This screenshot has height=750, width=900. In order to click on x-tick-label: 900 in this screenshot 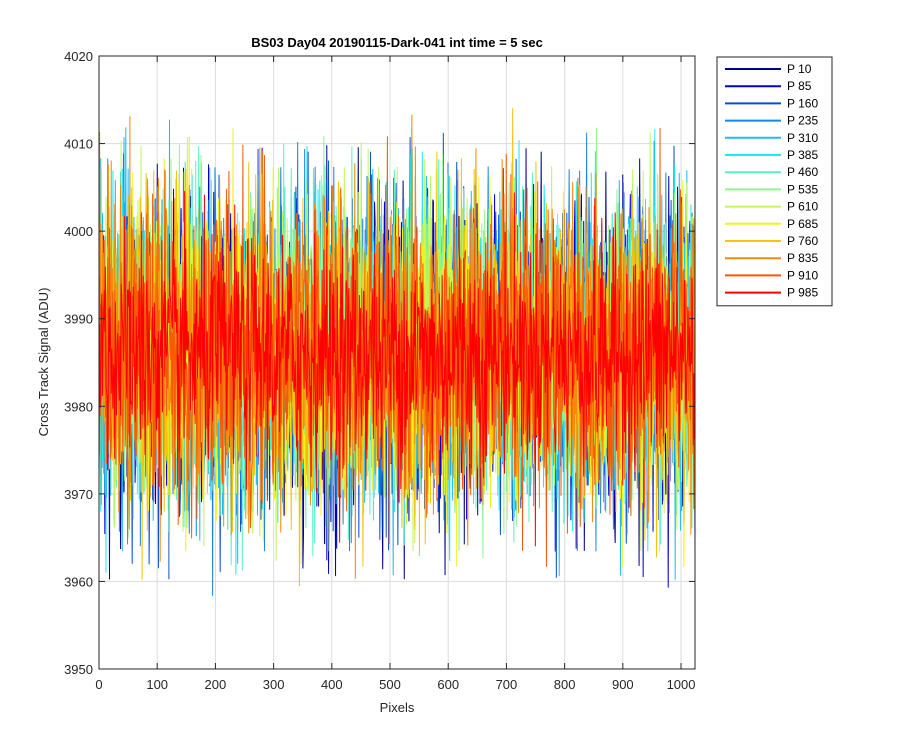, I will do `click(623, 684)`.